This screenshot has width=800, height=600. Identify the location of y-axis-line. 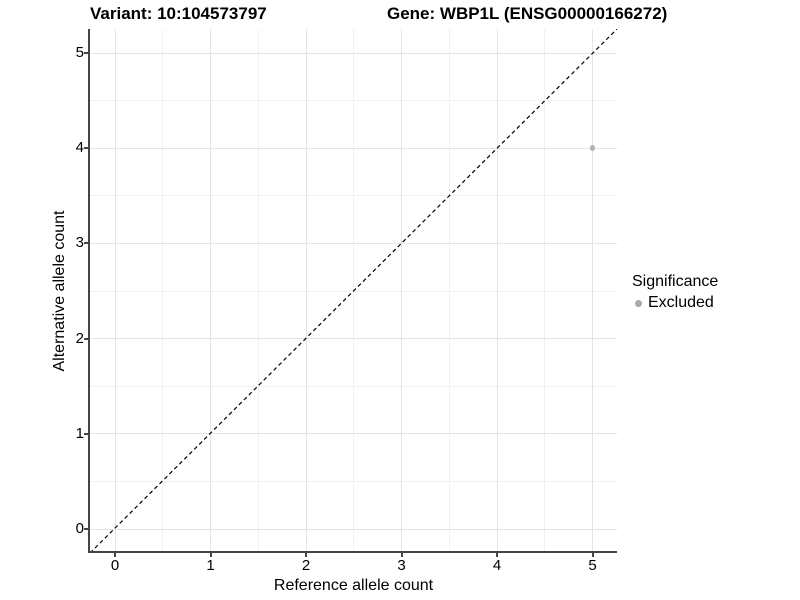
(89, 291).